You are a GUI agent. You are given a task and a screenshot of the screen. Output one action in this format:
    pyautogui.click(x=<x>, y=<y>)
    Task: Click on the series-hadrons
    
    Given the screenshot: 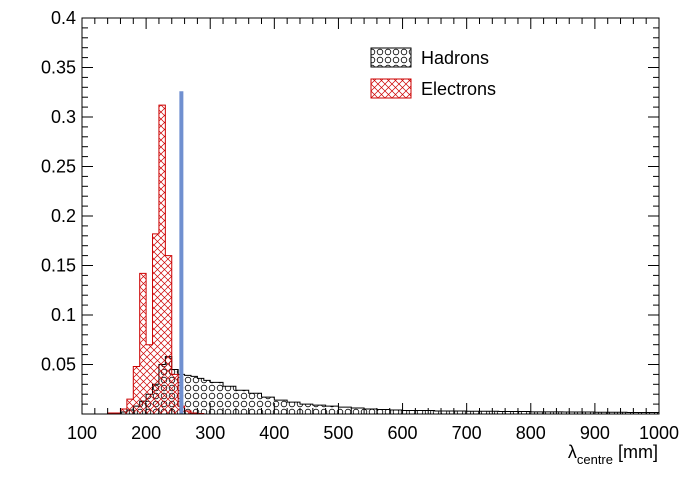 What is the action you would take?
    pyautogui.click(x=386, y=385)
    